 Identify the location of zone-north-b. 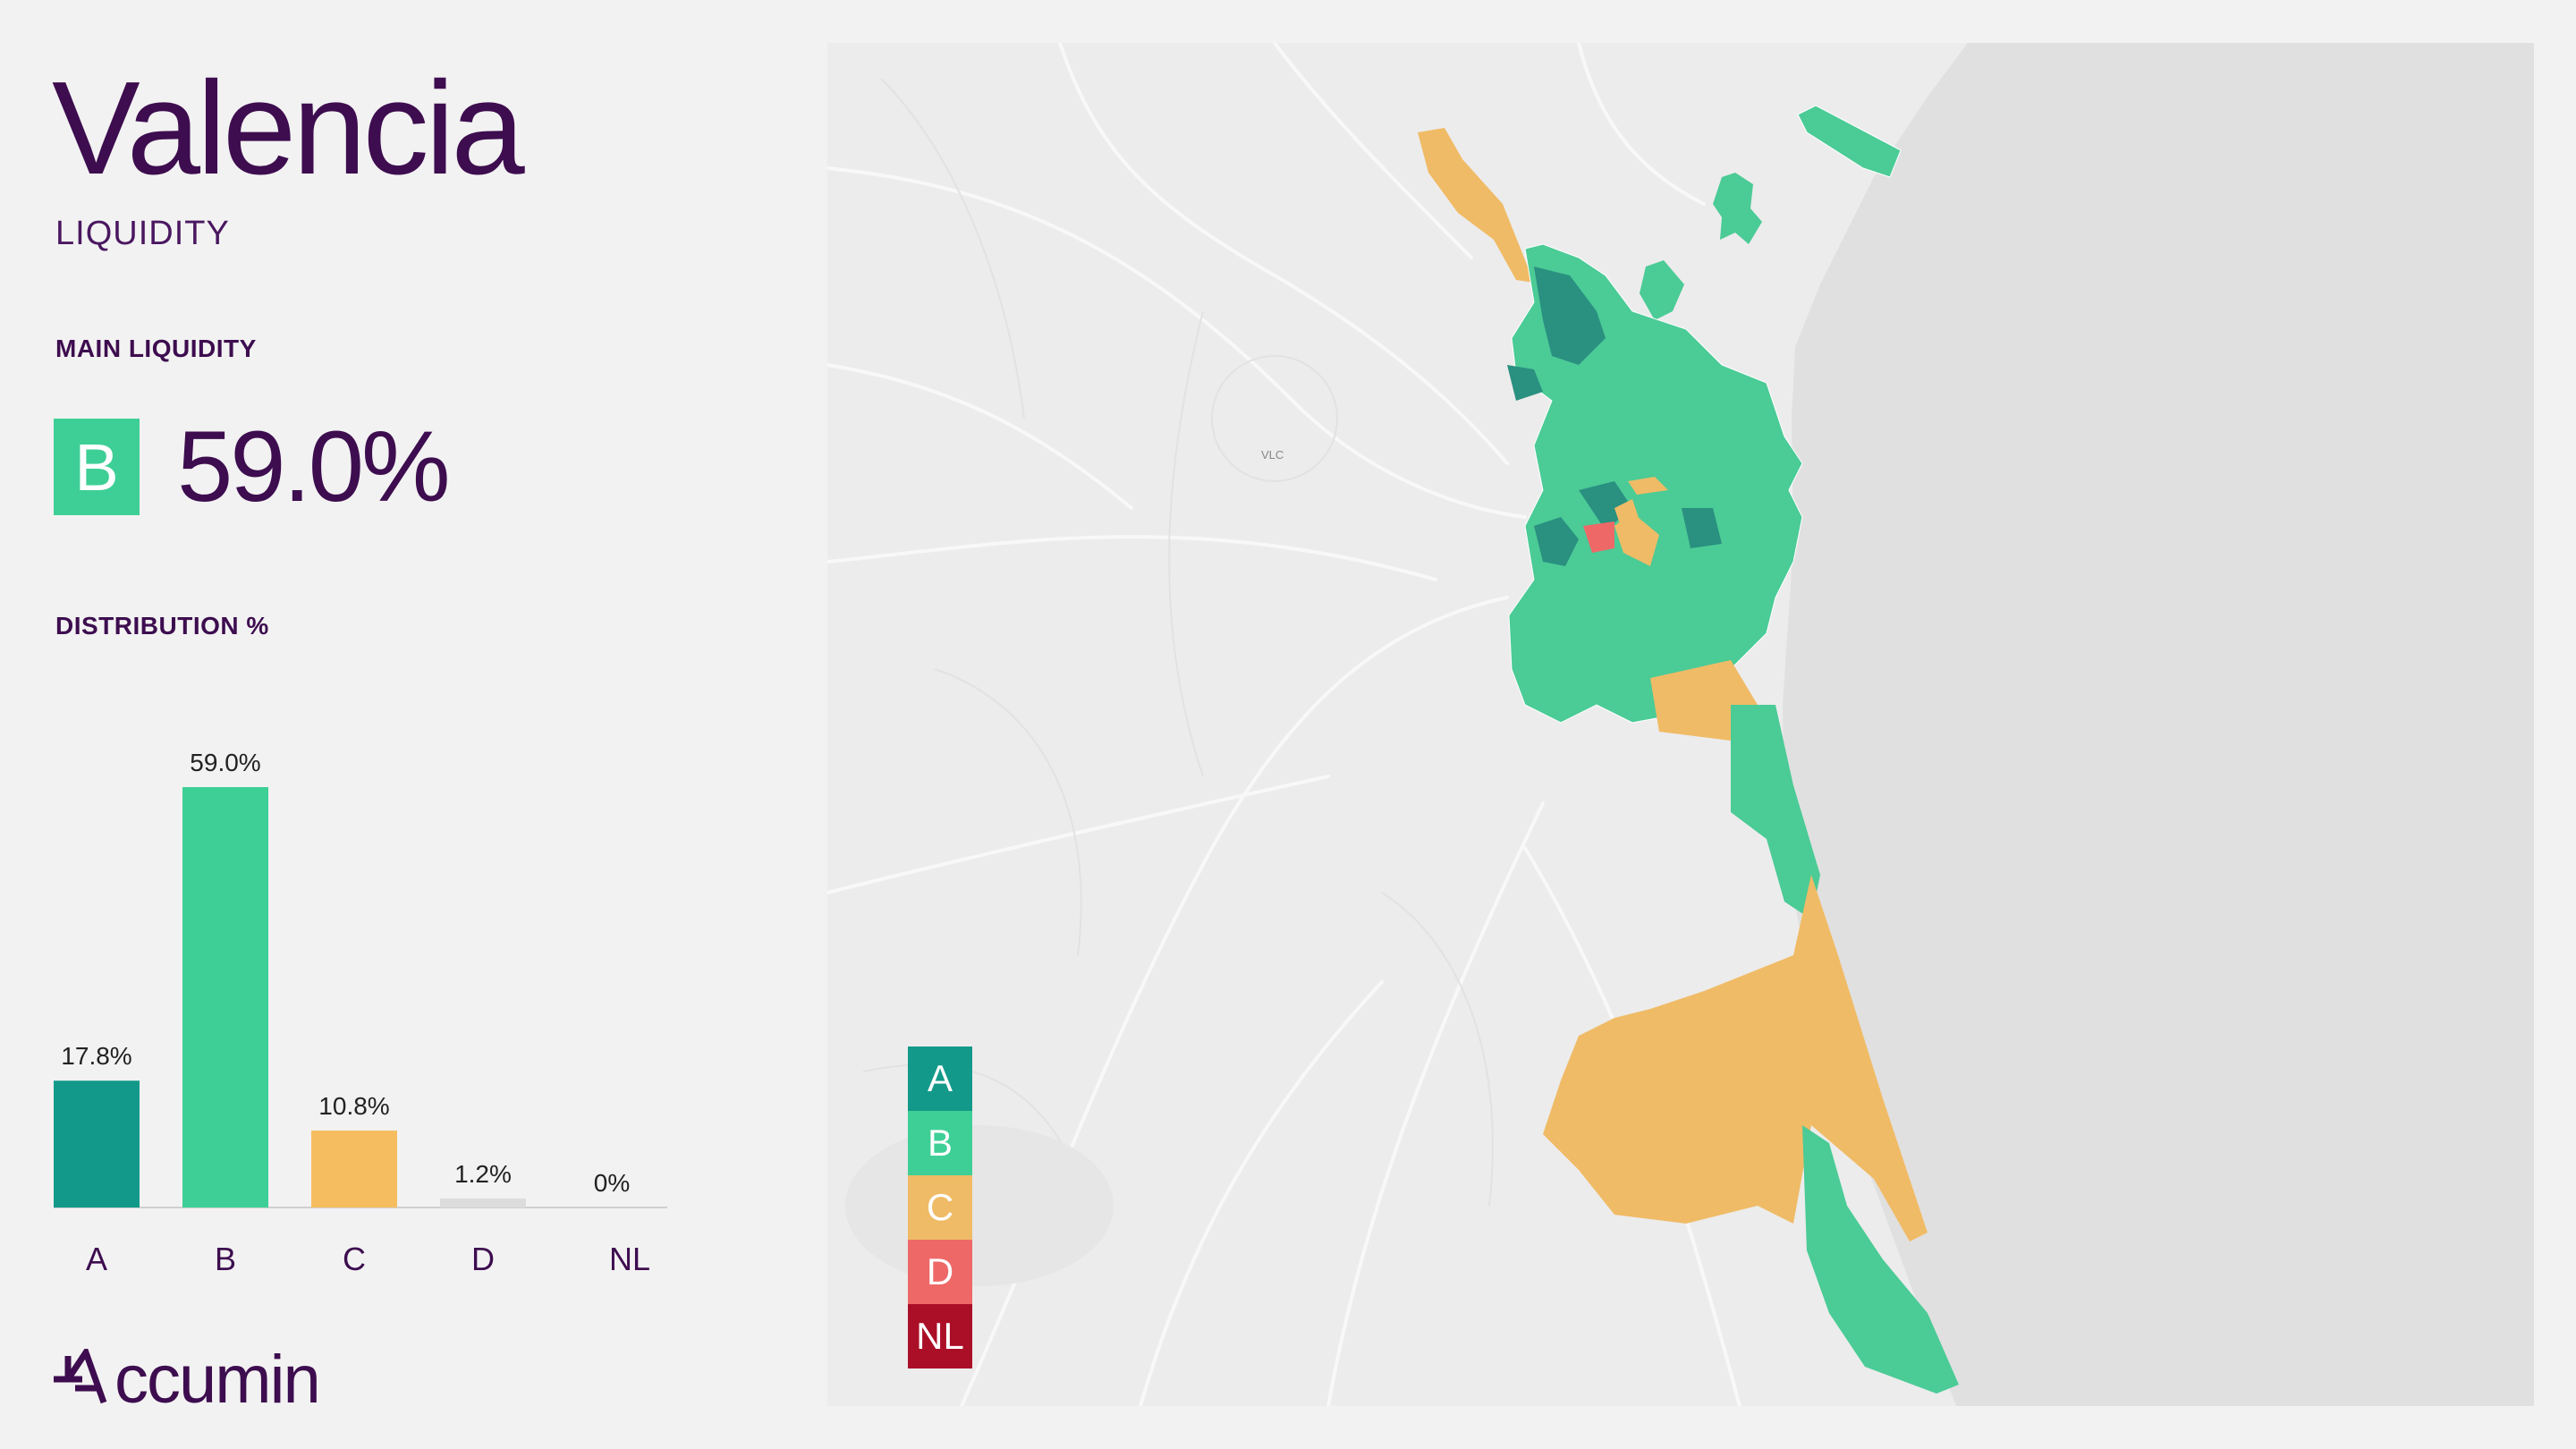
(1662, 290).